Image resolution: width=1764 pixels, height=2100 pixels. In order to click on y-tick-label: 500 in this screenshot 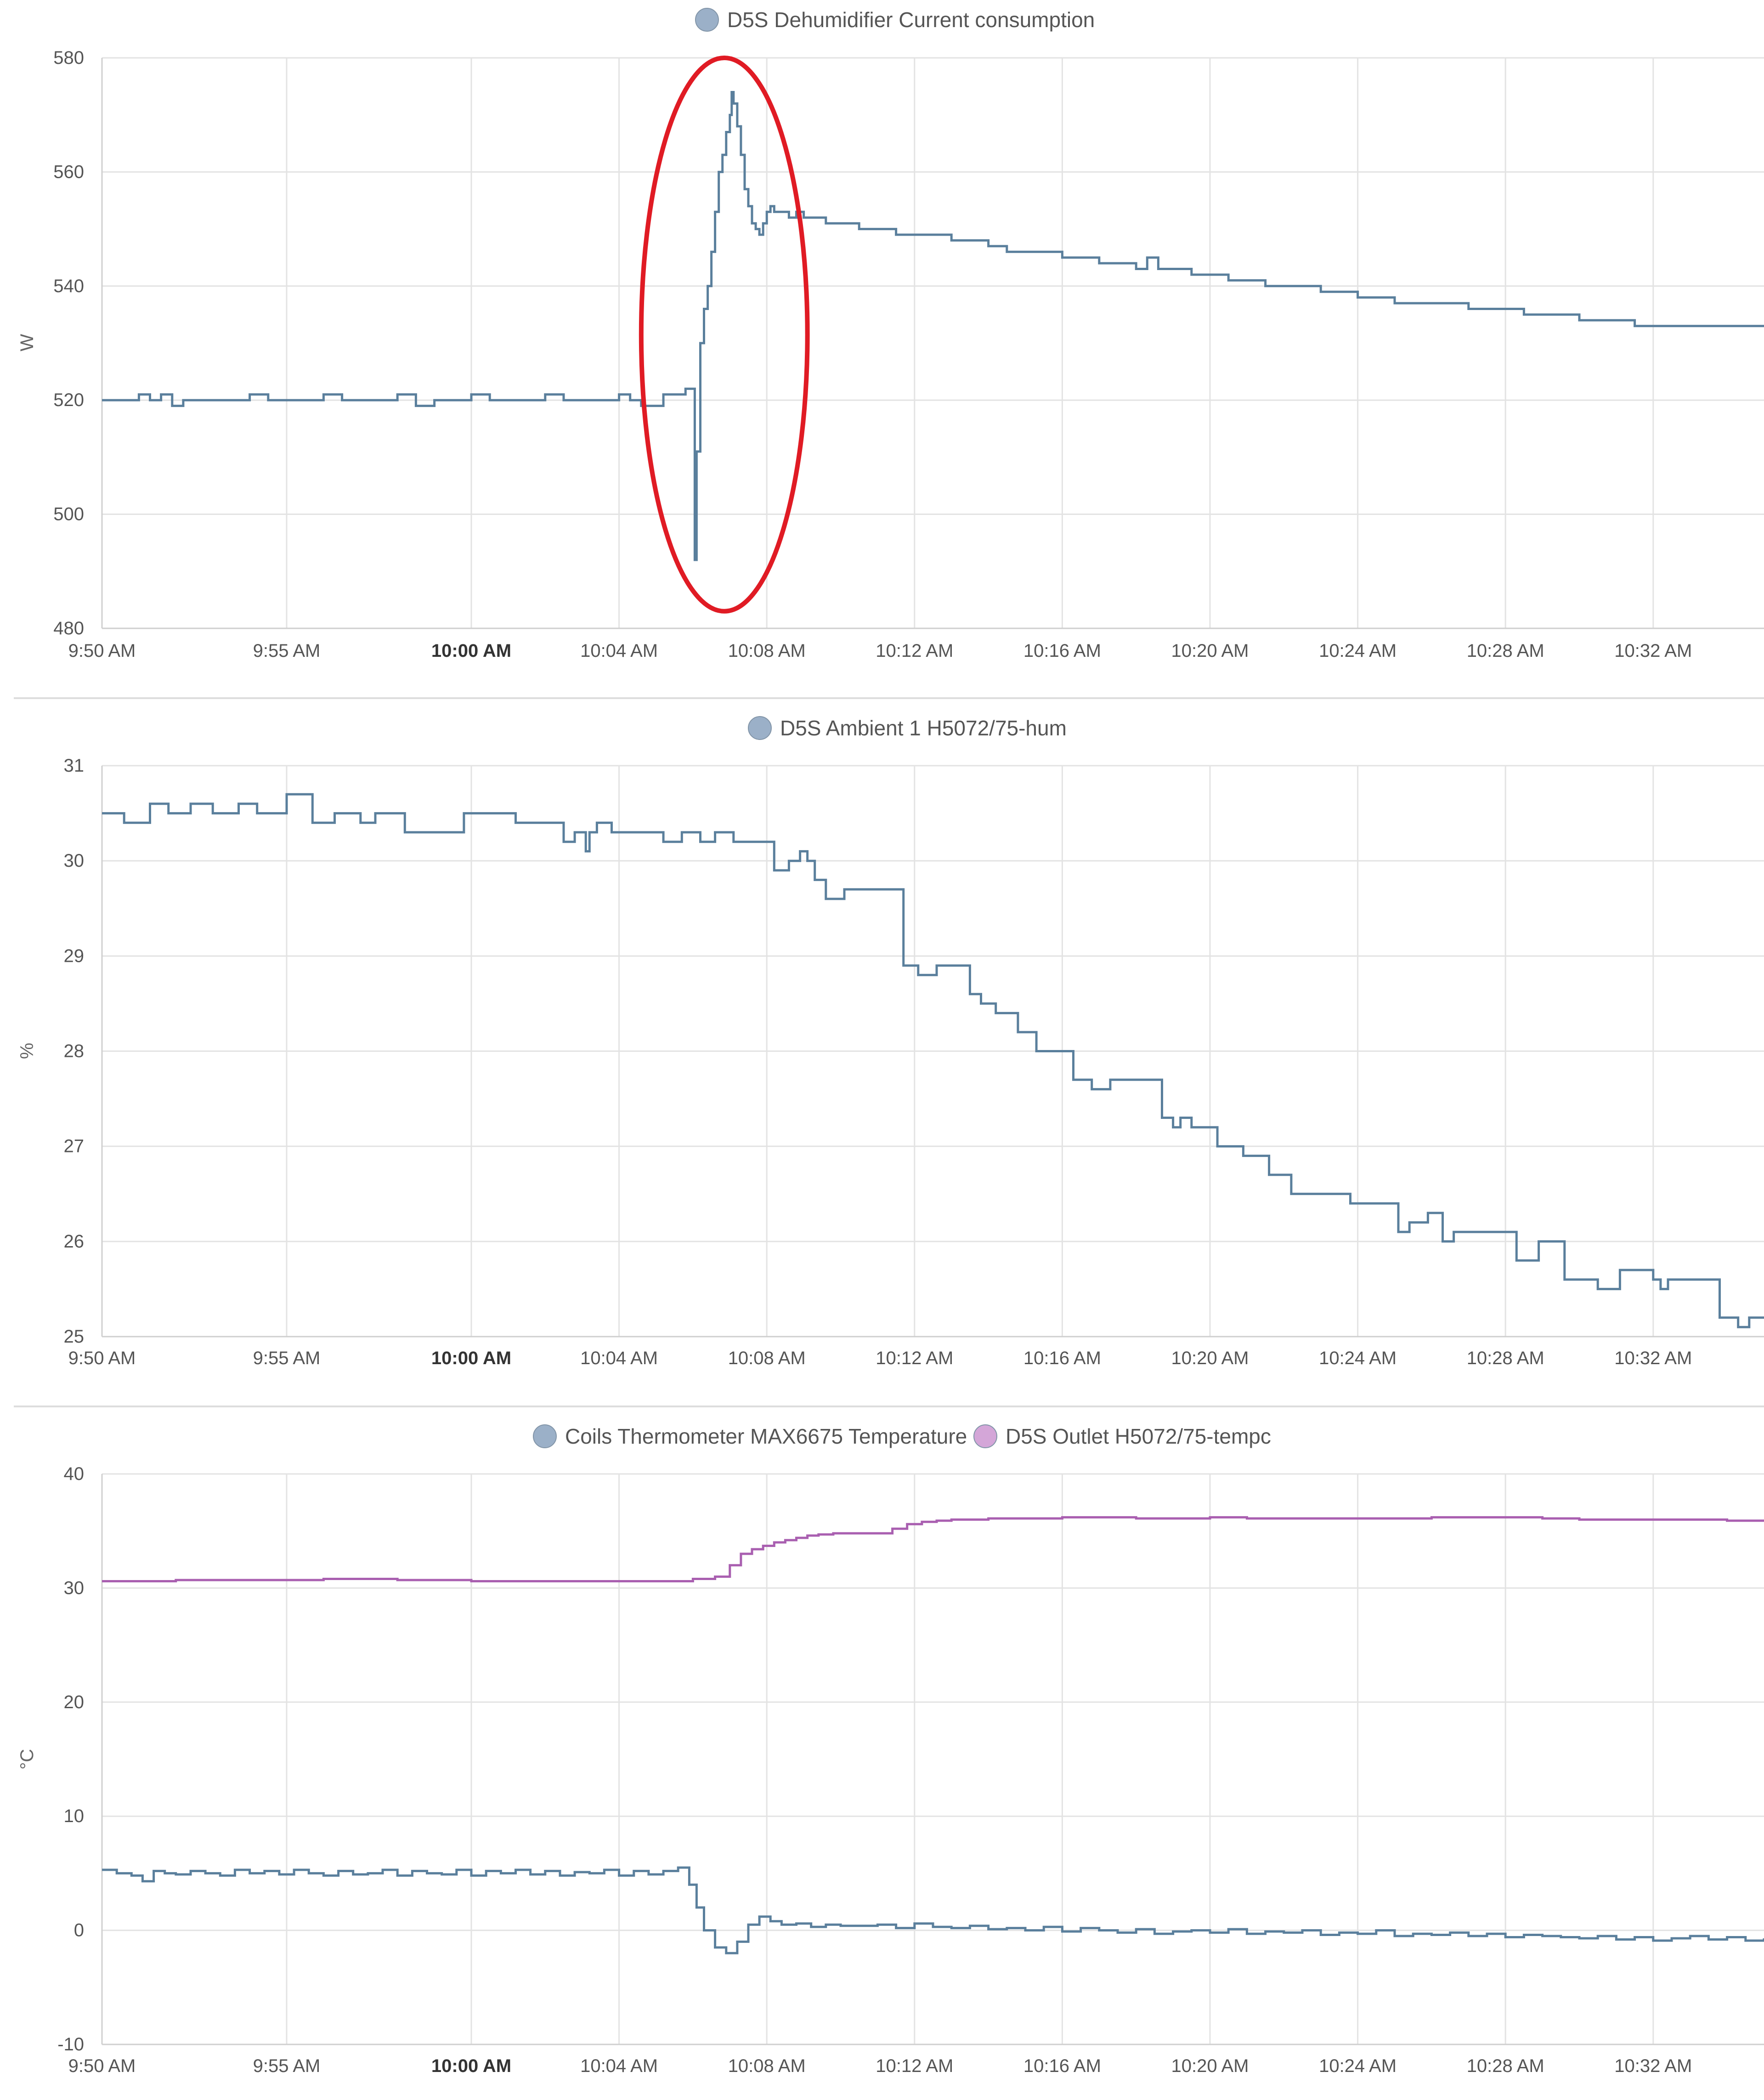, I will do `click(68, 514)`.